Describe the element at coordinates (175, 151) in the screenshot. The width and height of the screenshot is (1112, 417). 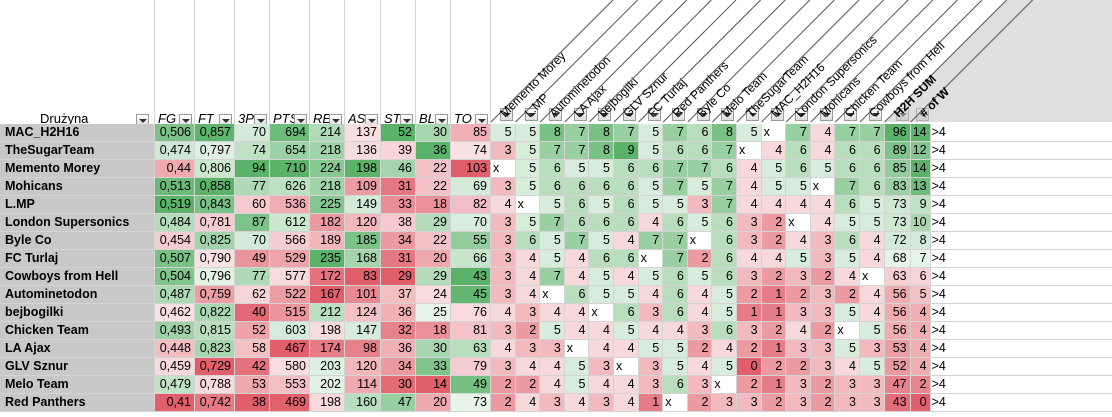
I see `stat-cell: 0,474` at that location.